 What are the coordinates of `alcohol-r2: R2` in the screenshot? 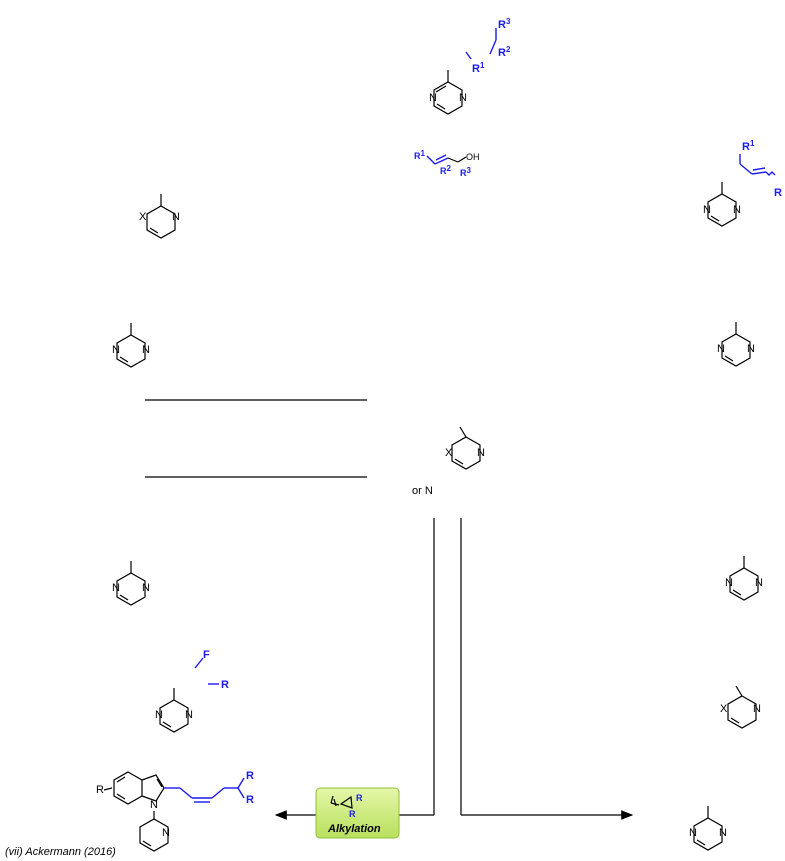 It's located at (446, 170).